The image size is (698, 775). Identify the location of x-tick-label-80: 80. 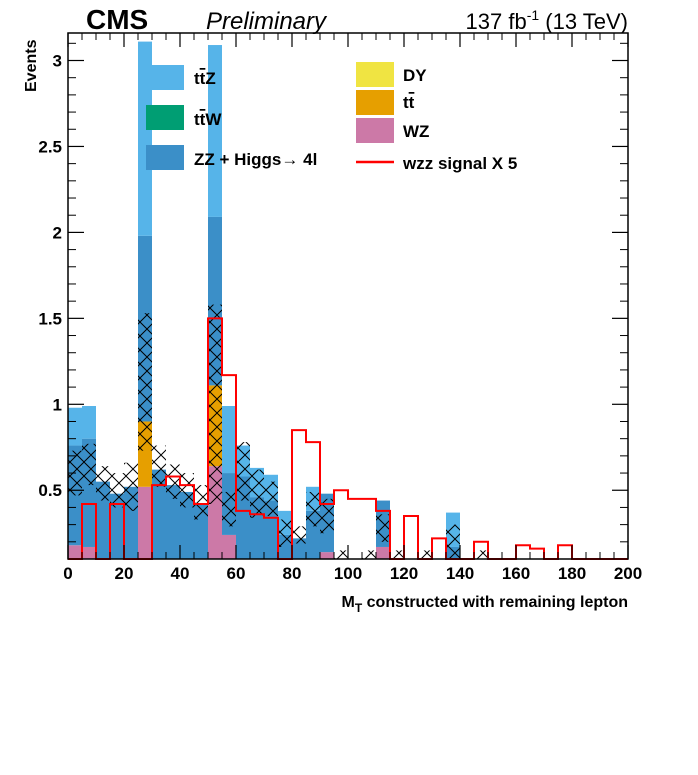
(292, 573).